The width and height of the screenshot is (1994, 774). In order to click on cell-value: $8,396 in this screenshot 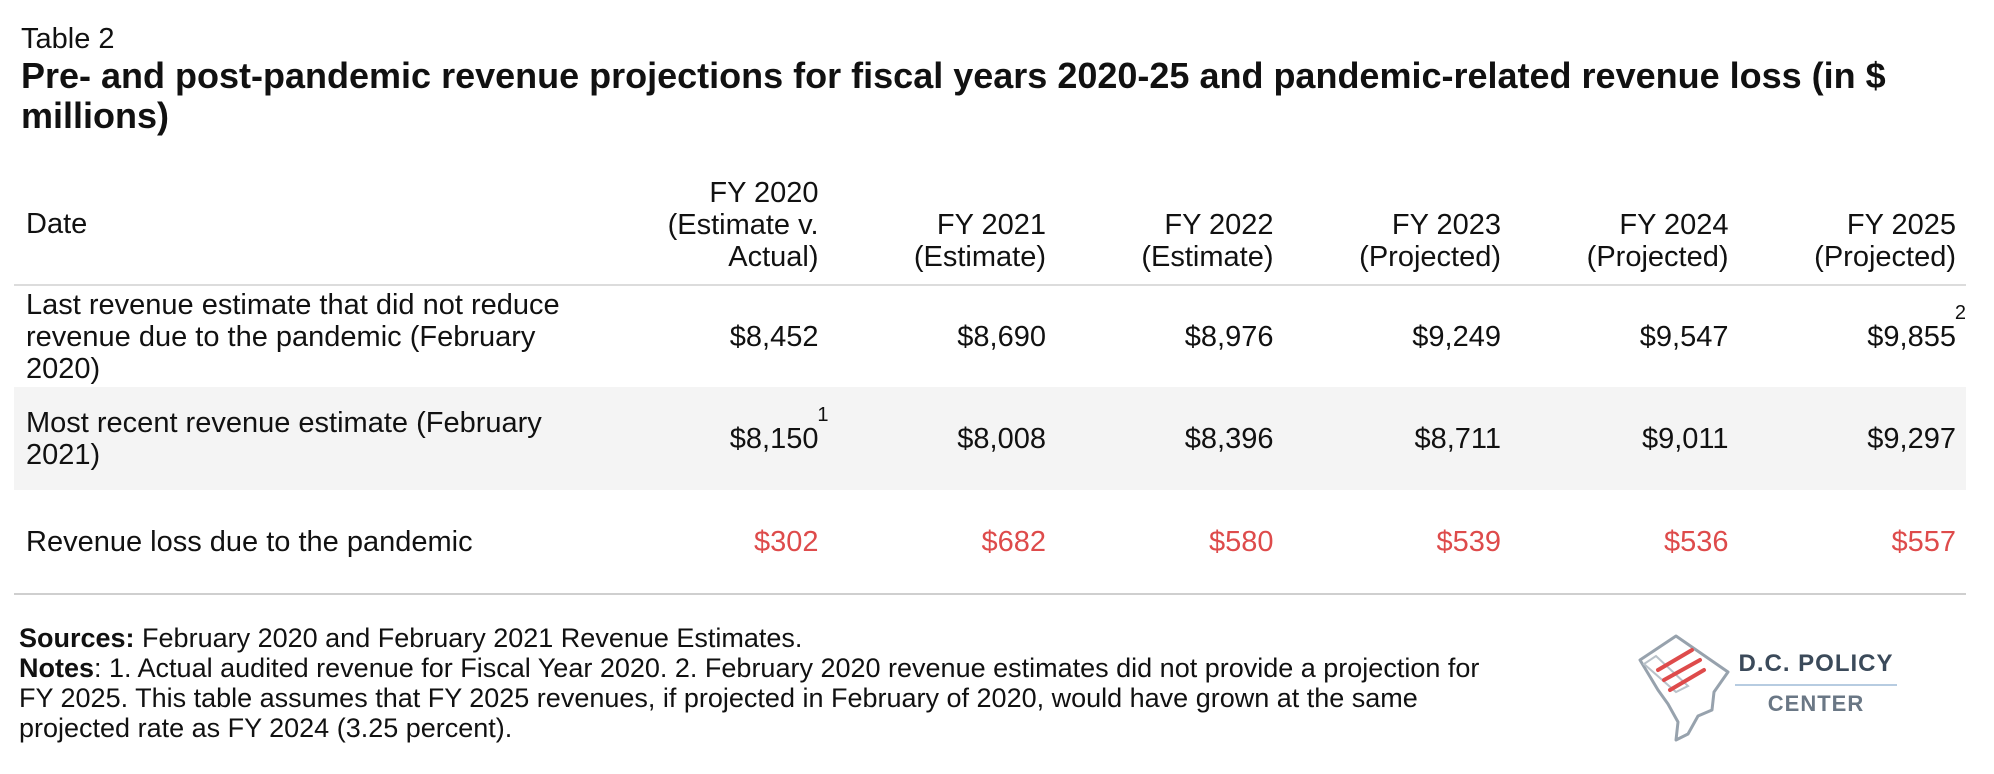, I will do `click(1229, 438)`.